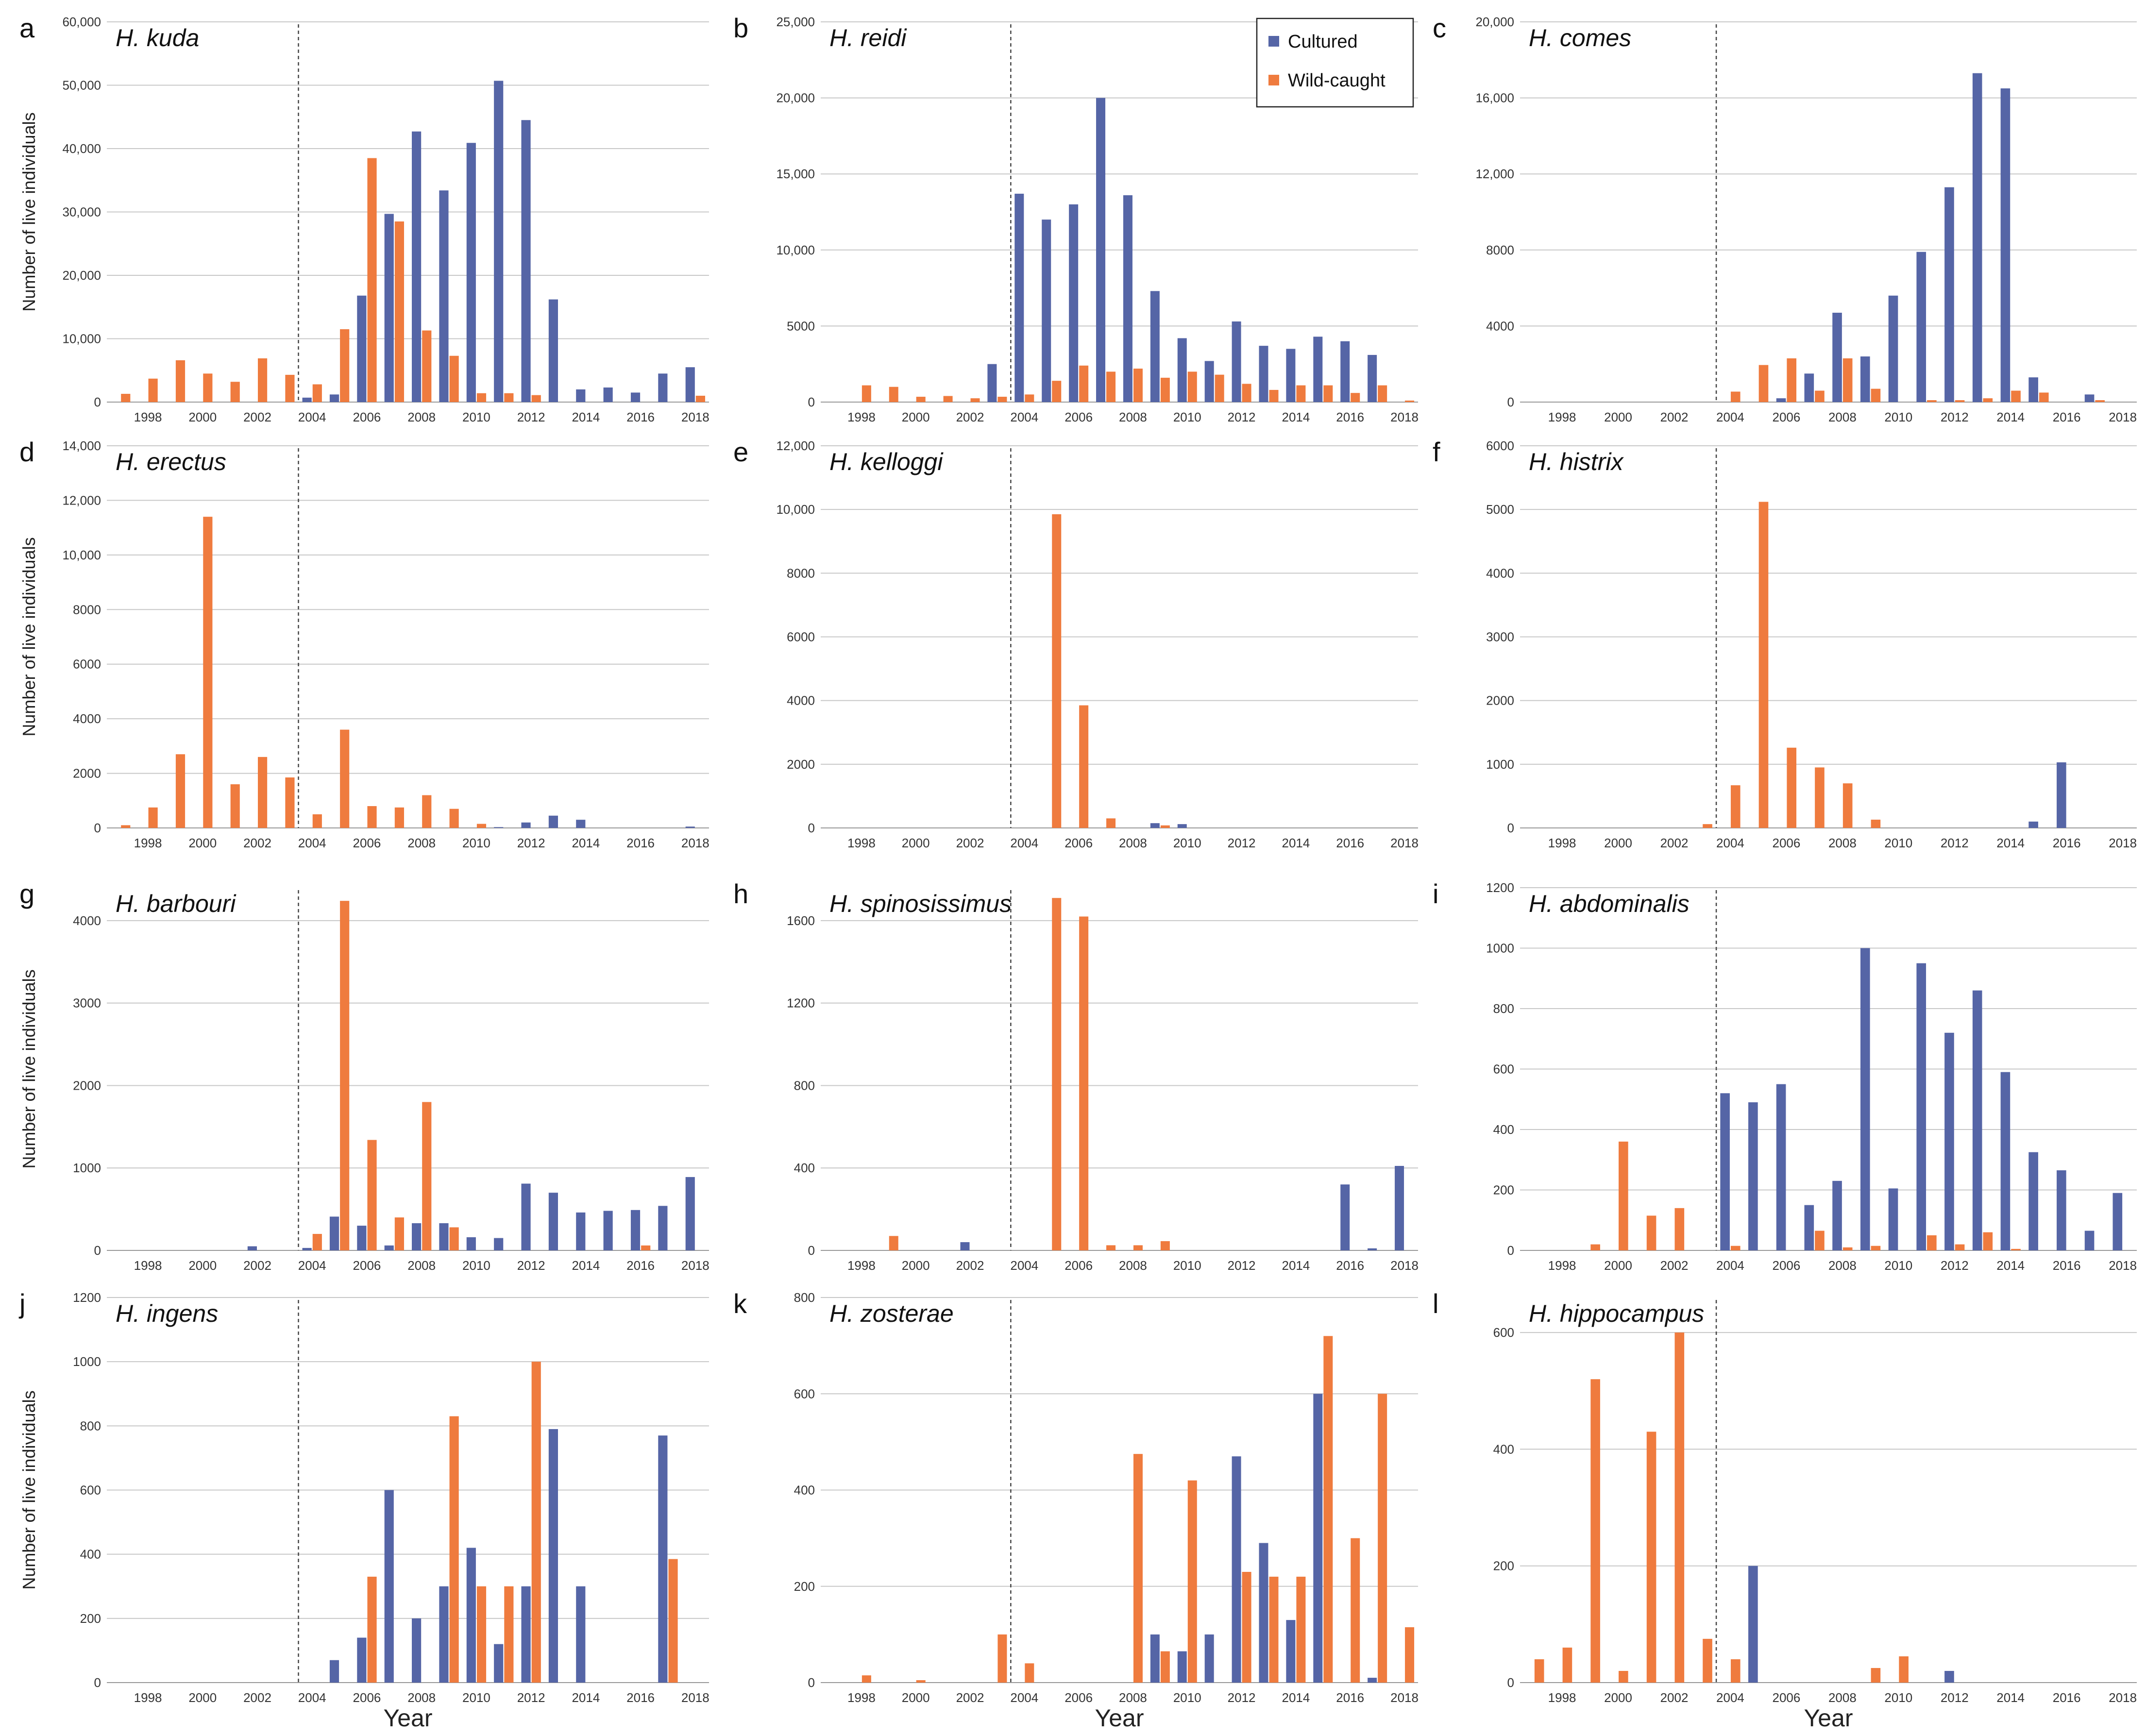  I want to click on y-axis-label: Number of live individuals, so click(29, 636).